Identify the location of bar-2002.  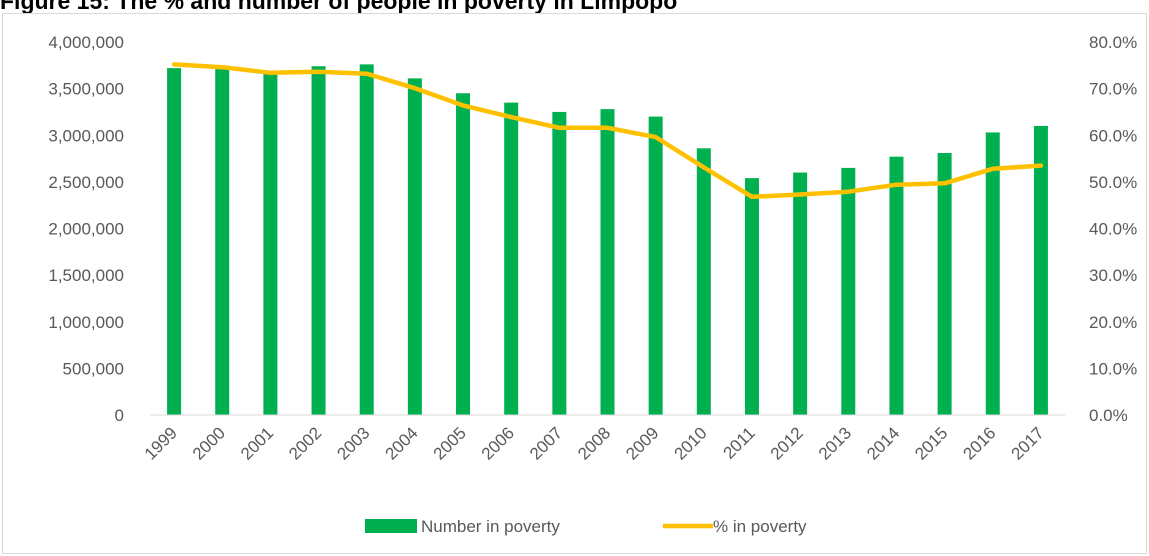
(318, 241).